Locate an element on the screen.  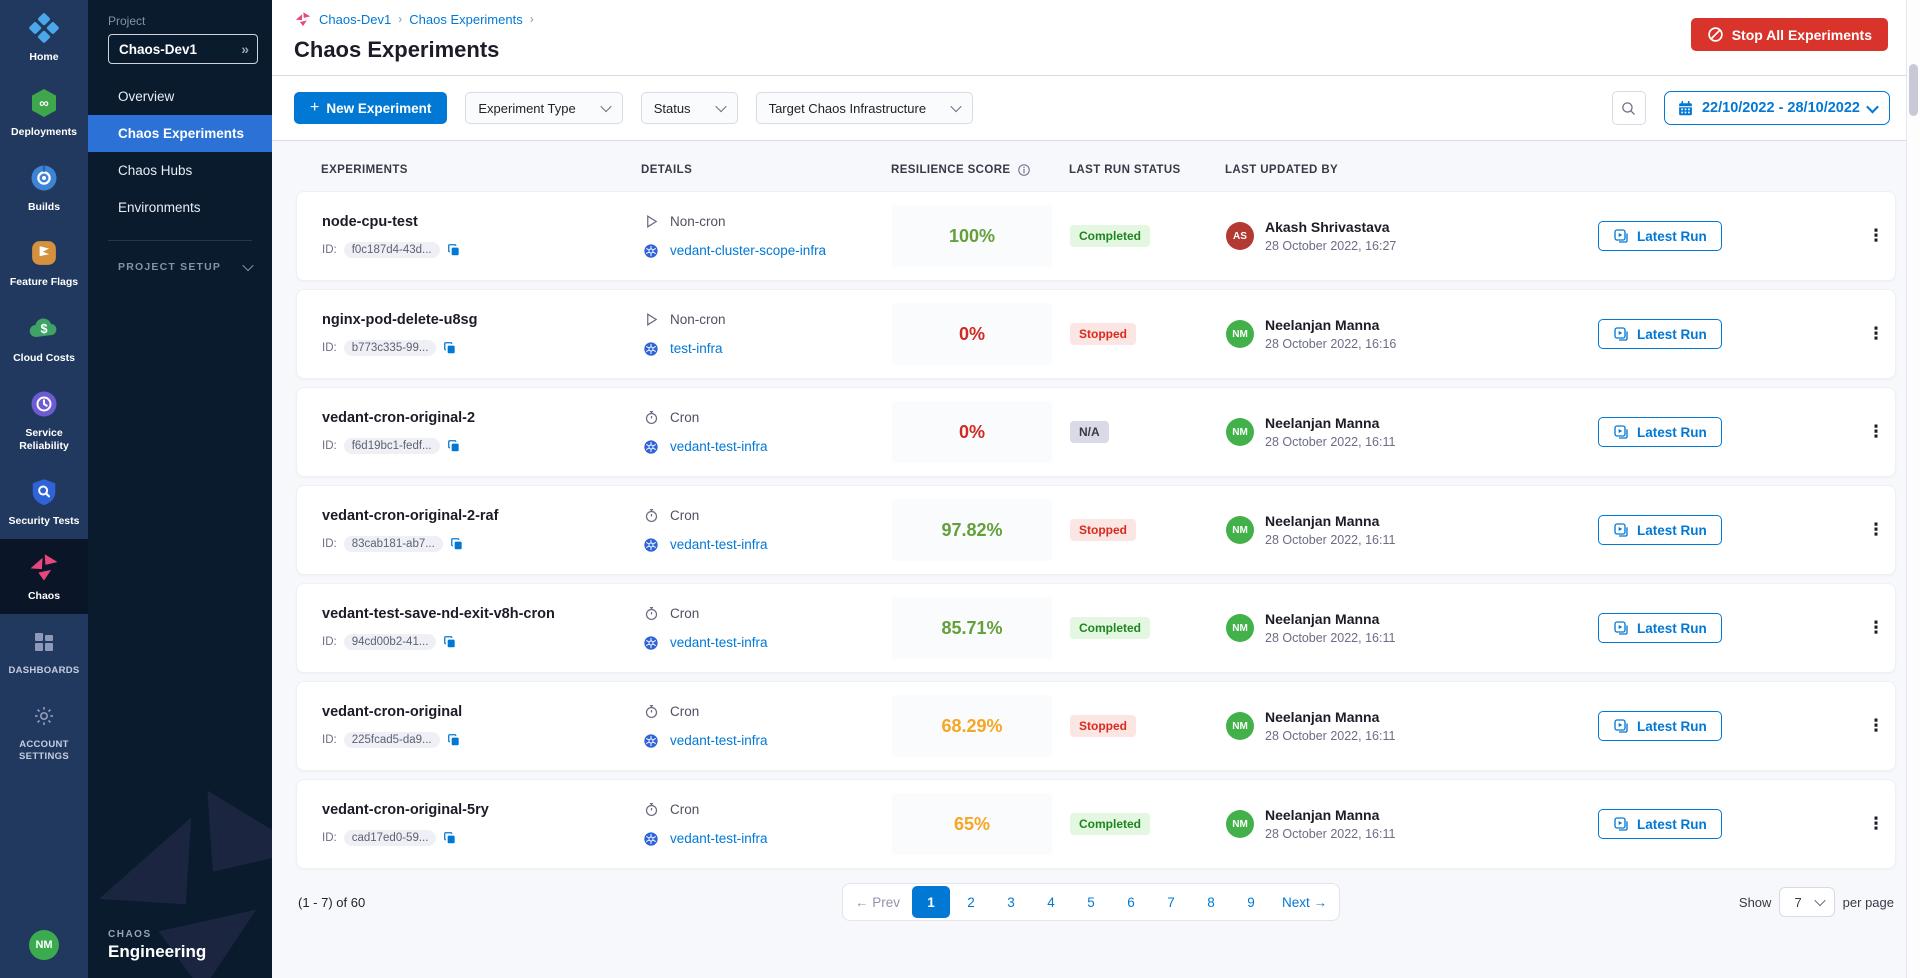
sidebar-item-deployments: ∞ Deployments is located at coordinates (44, 112).